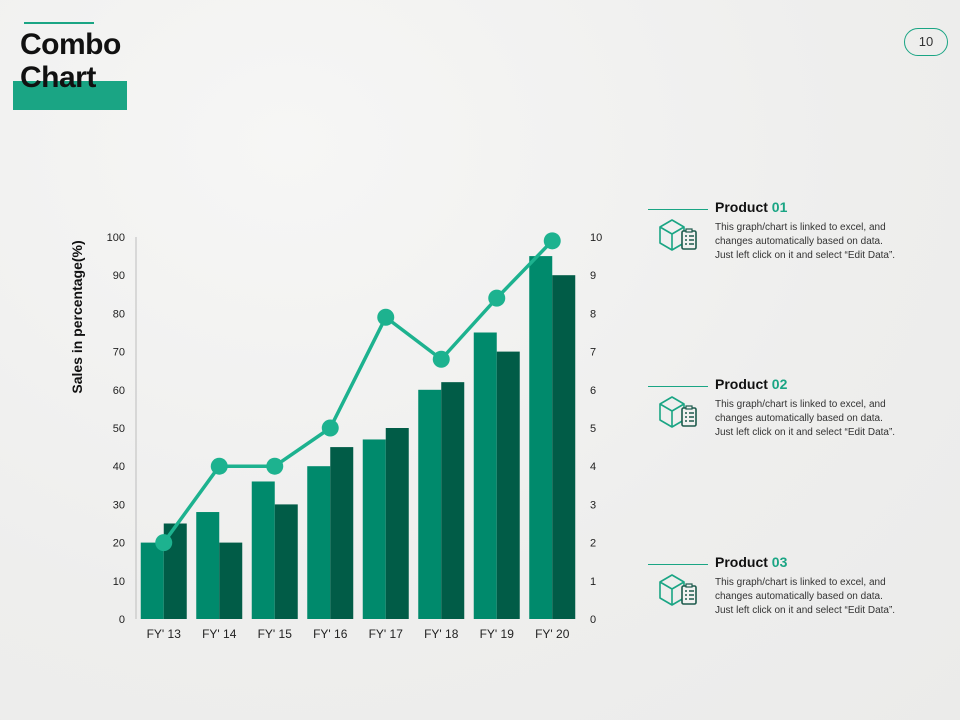  I want to click on page-number-badge: 10, so click(926, 42).